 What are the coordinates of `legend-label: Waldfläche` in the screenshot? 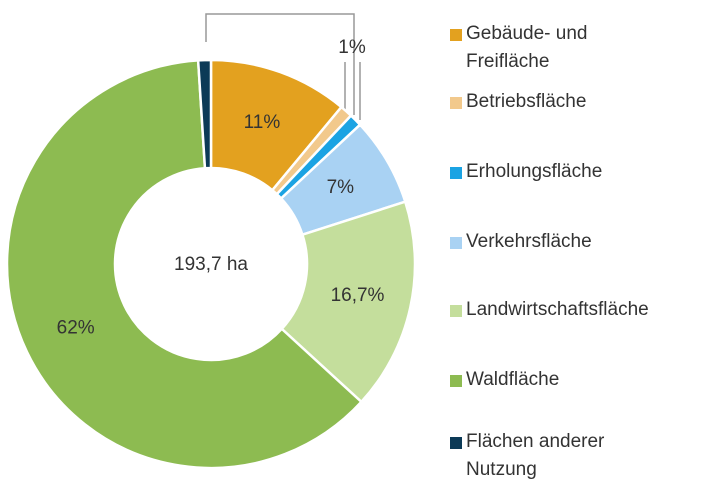 It's located at (513, 379).